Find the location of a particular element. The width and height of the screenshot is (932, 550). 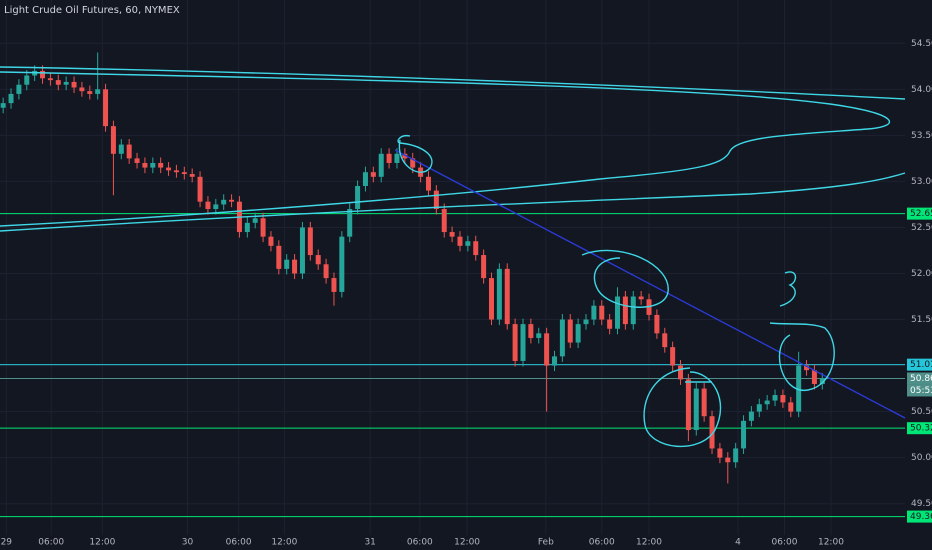

countdown-label: 05:53 is located at coordinates (921, 391).